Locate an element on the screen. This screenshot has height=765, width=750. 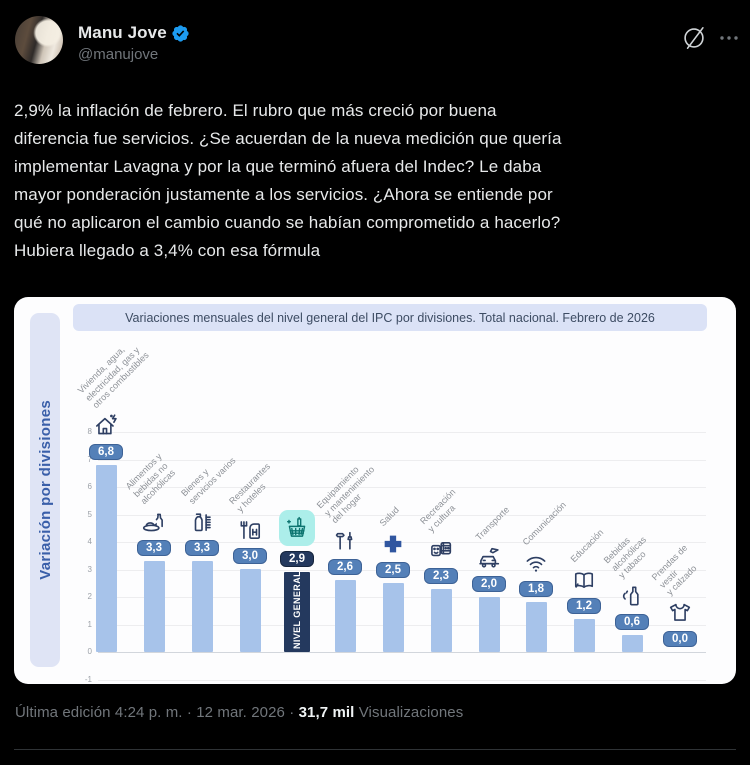
y-tick-label: -1 is located at coordinates (88, 679).